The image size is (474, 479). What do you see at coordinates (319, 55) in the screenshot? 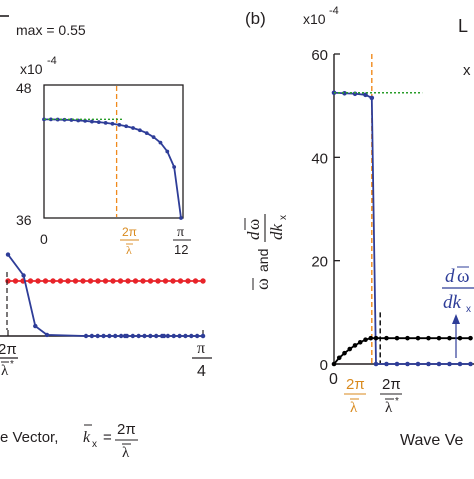
I see `panel-b-ytick-label-60: 60` at bounding box center [319, 55].